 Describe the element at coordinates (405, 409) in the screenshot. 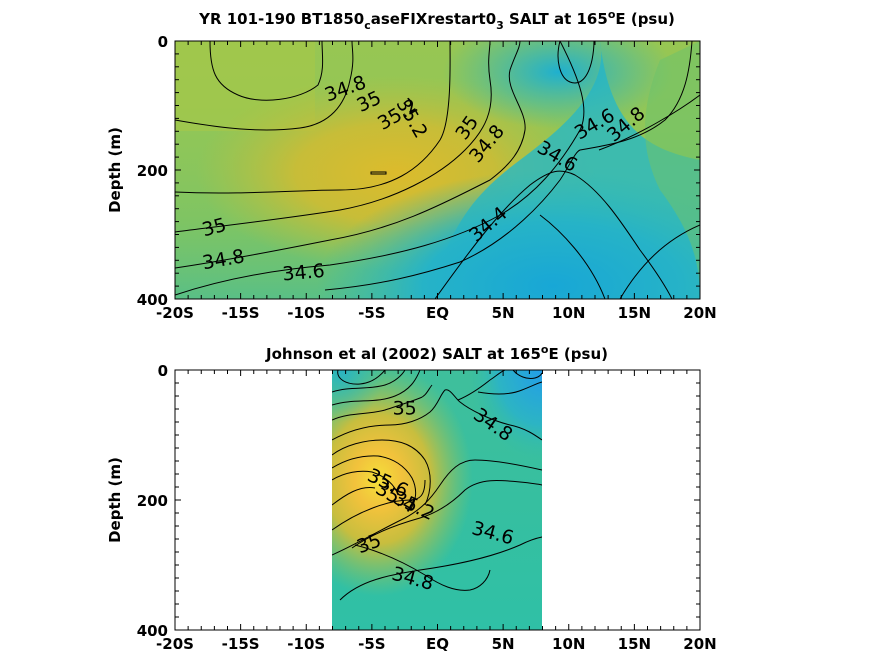

I see `bottom-contour-label: 35` at that location.